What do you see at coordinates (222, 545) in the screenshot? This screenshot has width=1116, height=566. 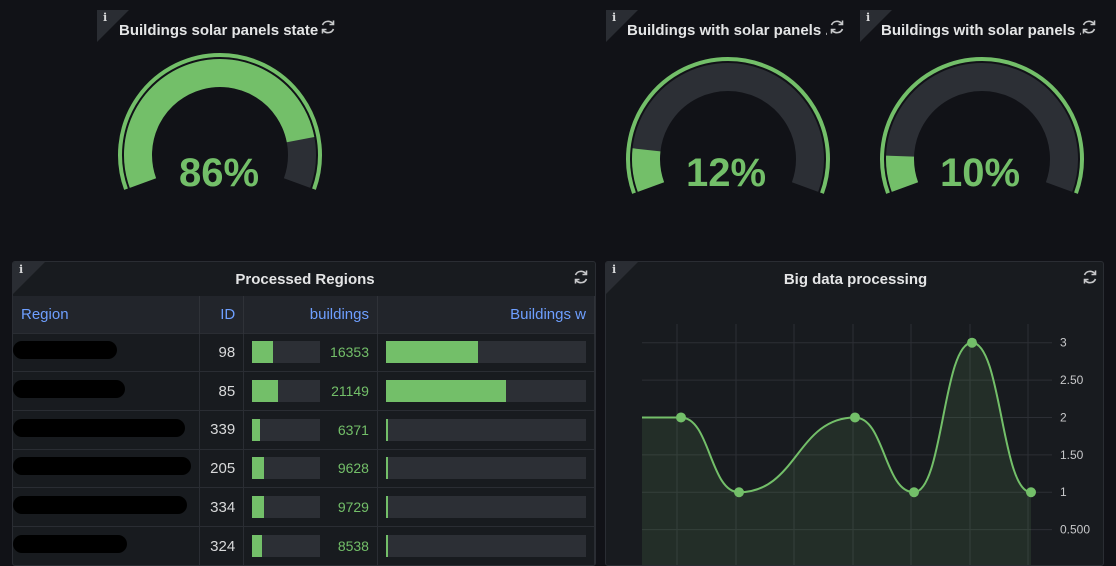 I see `id-cell: 324` at bounding box center [222, 545].